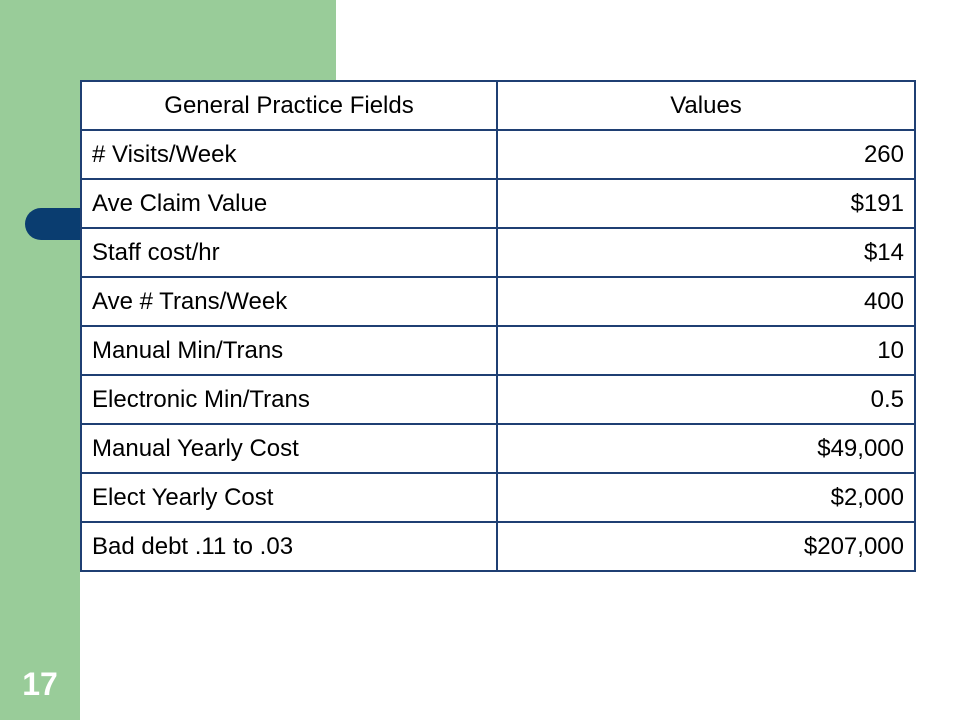  What do you see at coordinates (289, 350) in the screenshot?
I see `field-cell: Manual Min/Trans` at bounding box center [289, 350].